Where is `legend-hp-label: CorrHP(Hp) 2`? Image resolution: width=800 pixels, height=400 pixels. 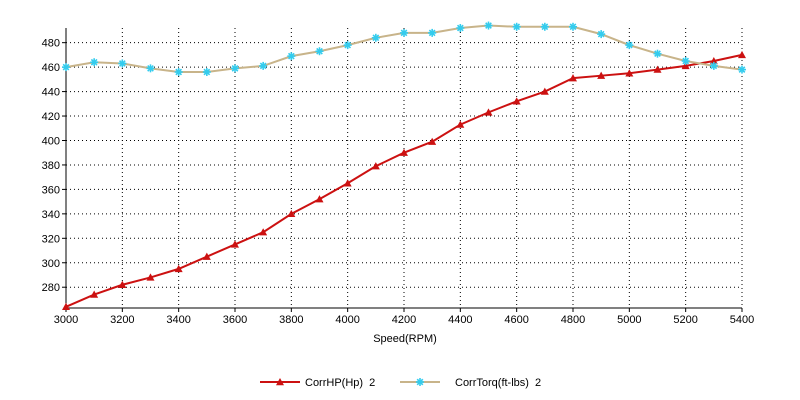 legend-hp-label: CorrHP(Hp) 2 is located at coordinates (340, 383).